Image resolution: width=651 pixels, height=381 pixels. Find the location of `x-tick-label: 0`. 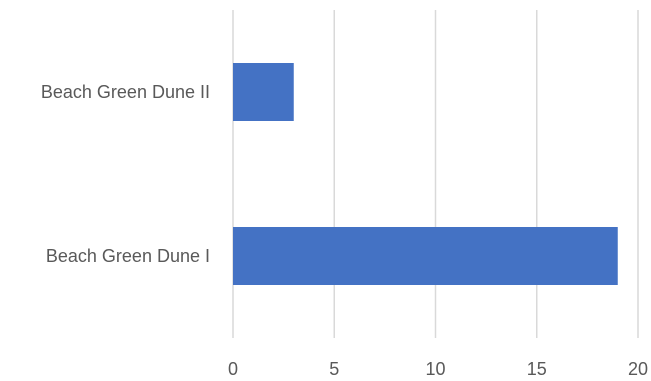

x-tick-label: 0 is located at coordinates (233, 369).